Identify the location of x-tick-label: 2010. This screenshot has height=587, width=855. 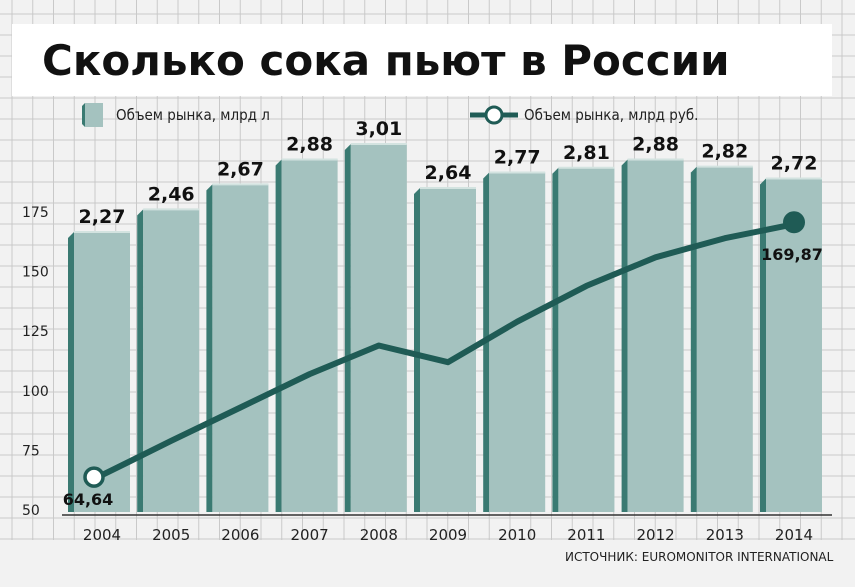
(517, 535).